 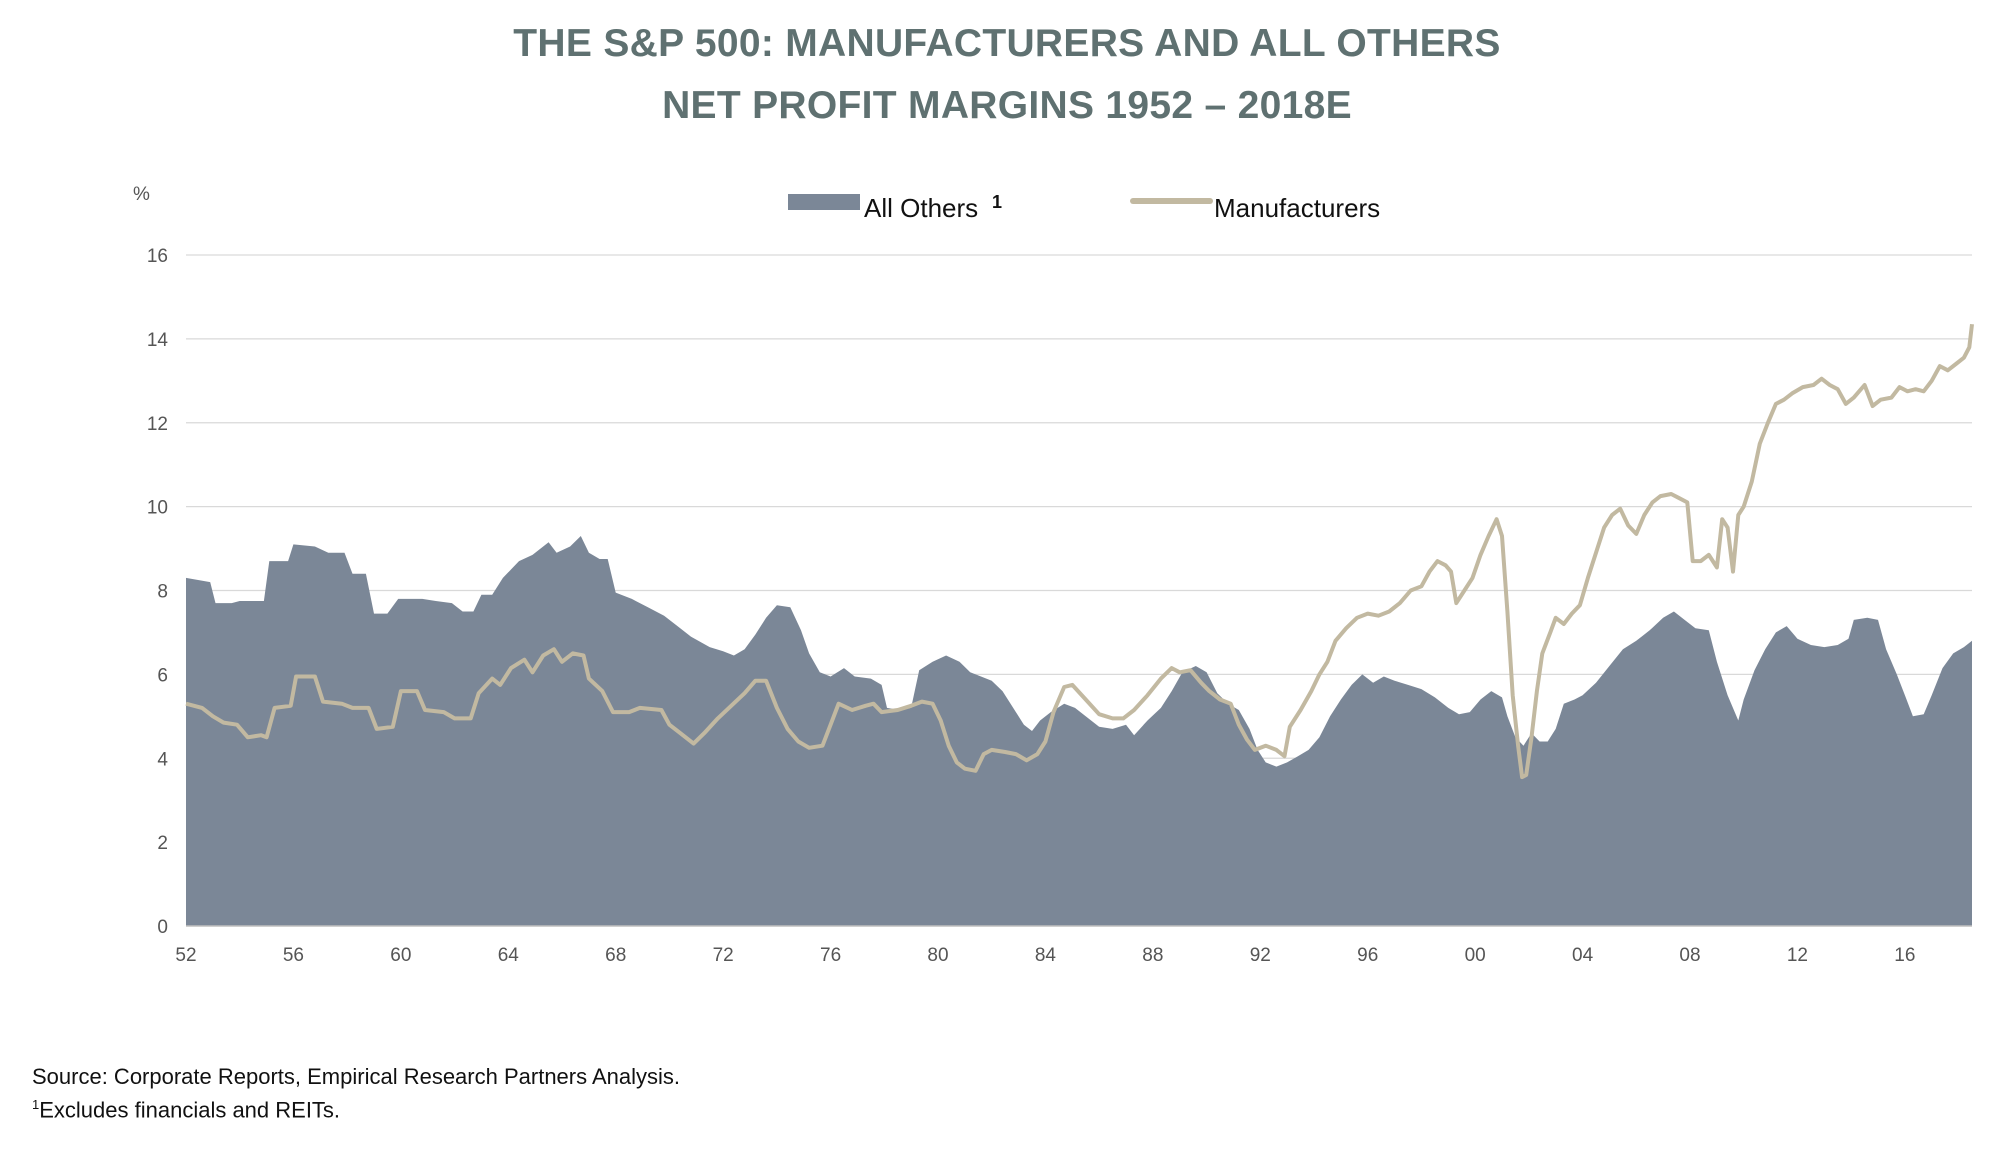 What do you see at coordinates (400, 955) in the screenshot?
I see `x-tick-label: 60` at bounding box center [400, 955].